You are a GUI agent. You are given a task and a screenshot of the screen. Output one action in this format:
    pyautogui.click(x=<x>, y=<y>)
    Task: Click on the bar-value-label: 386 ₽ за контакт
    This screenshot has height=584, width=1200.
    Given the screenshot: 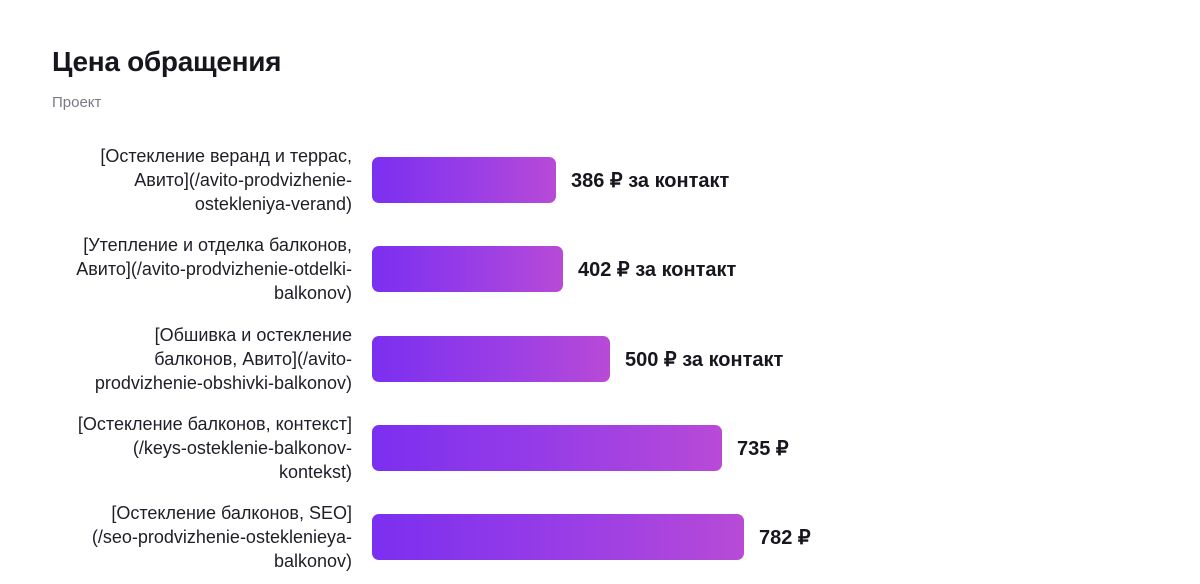 What is the action you would take?
    pyautogui.click(x=650, y=181)
    